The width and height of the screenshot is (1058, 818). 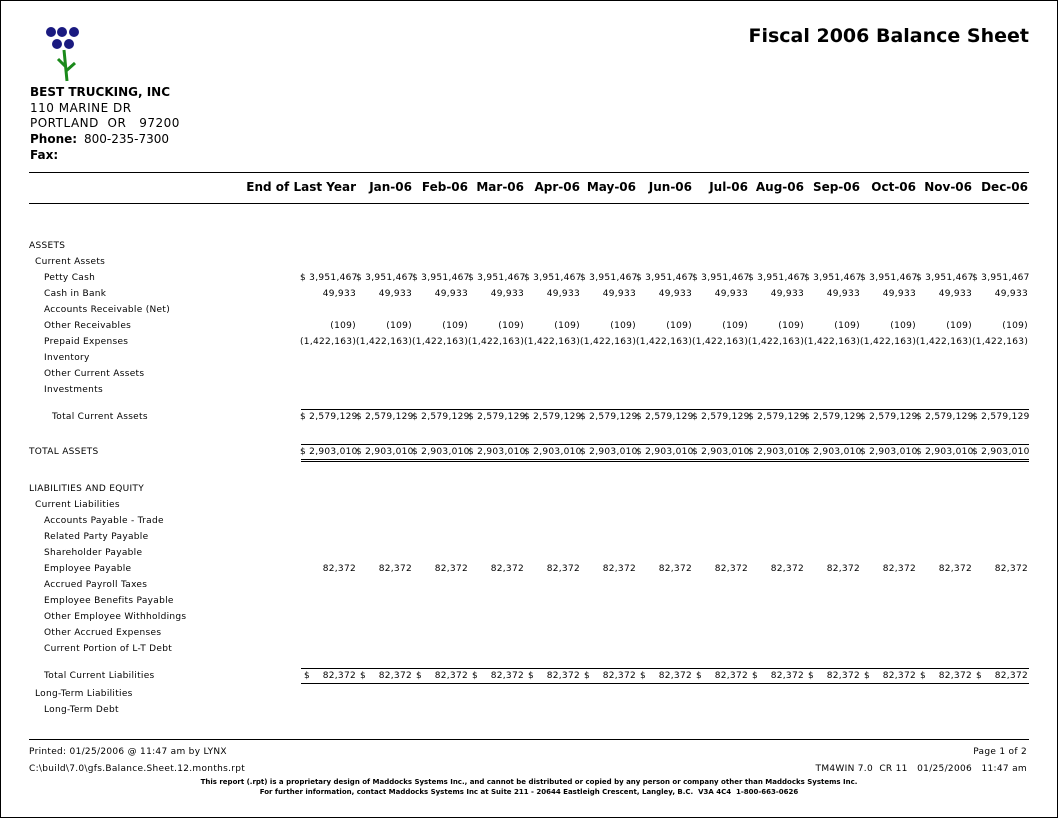 What do you see at coordinates (611, 187) in the screenshot?
I see `column-header: May-06` at bounding box center [611, 187].